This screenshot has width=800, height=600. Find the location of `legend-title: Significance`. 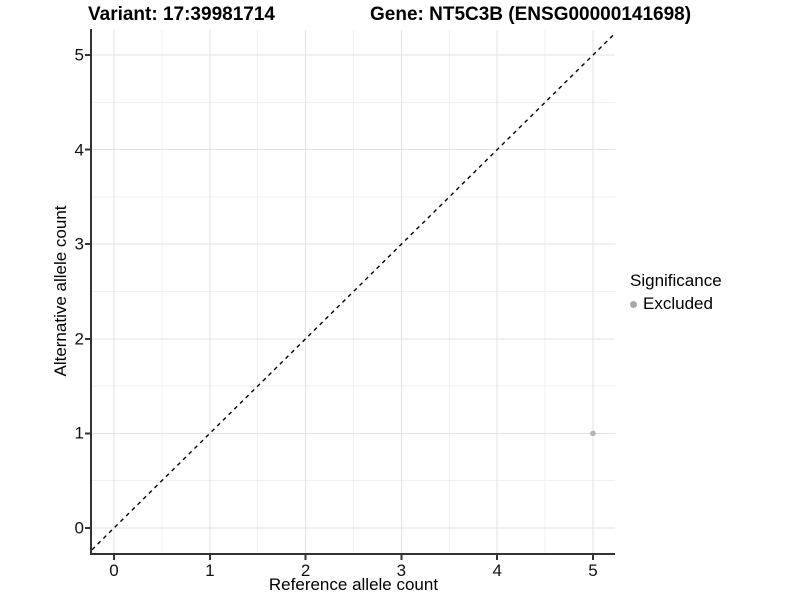

legend-title: Significance is located at coordinates (676, 280).